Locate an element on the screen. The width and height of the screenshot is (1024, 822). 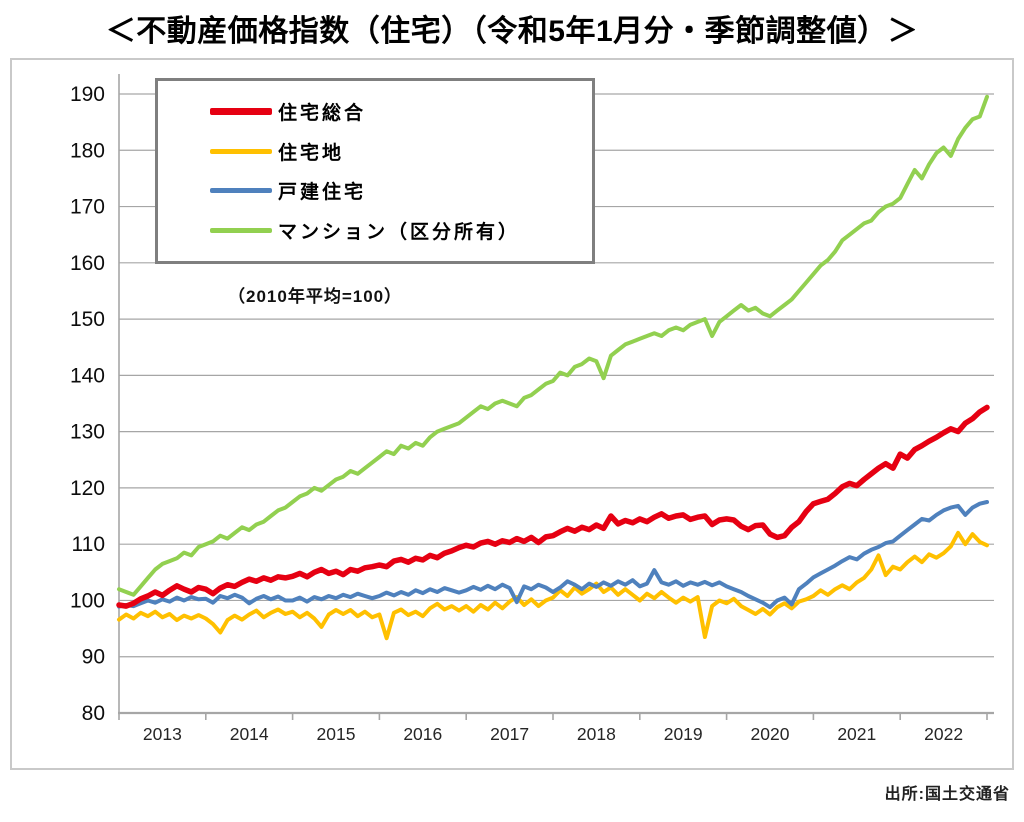
x-tick-label: 2020 is located at coordinates (770, 734).